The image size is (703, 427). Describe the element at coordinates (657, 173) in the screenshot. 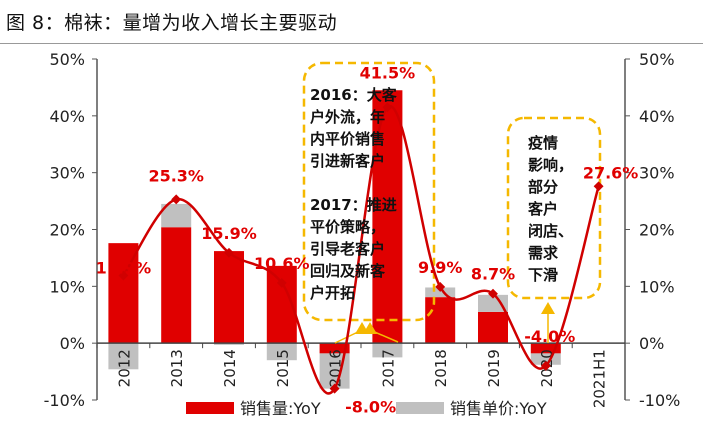

I see `right-tick-label: 30%` at that location.